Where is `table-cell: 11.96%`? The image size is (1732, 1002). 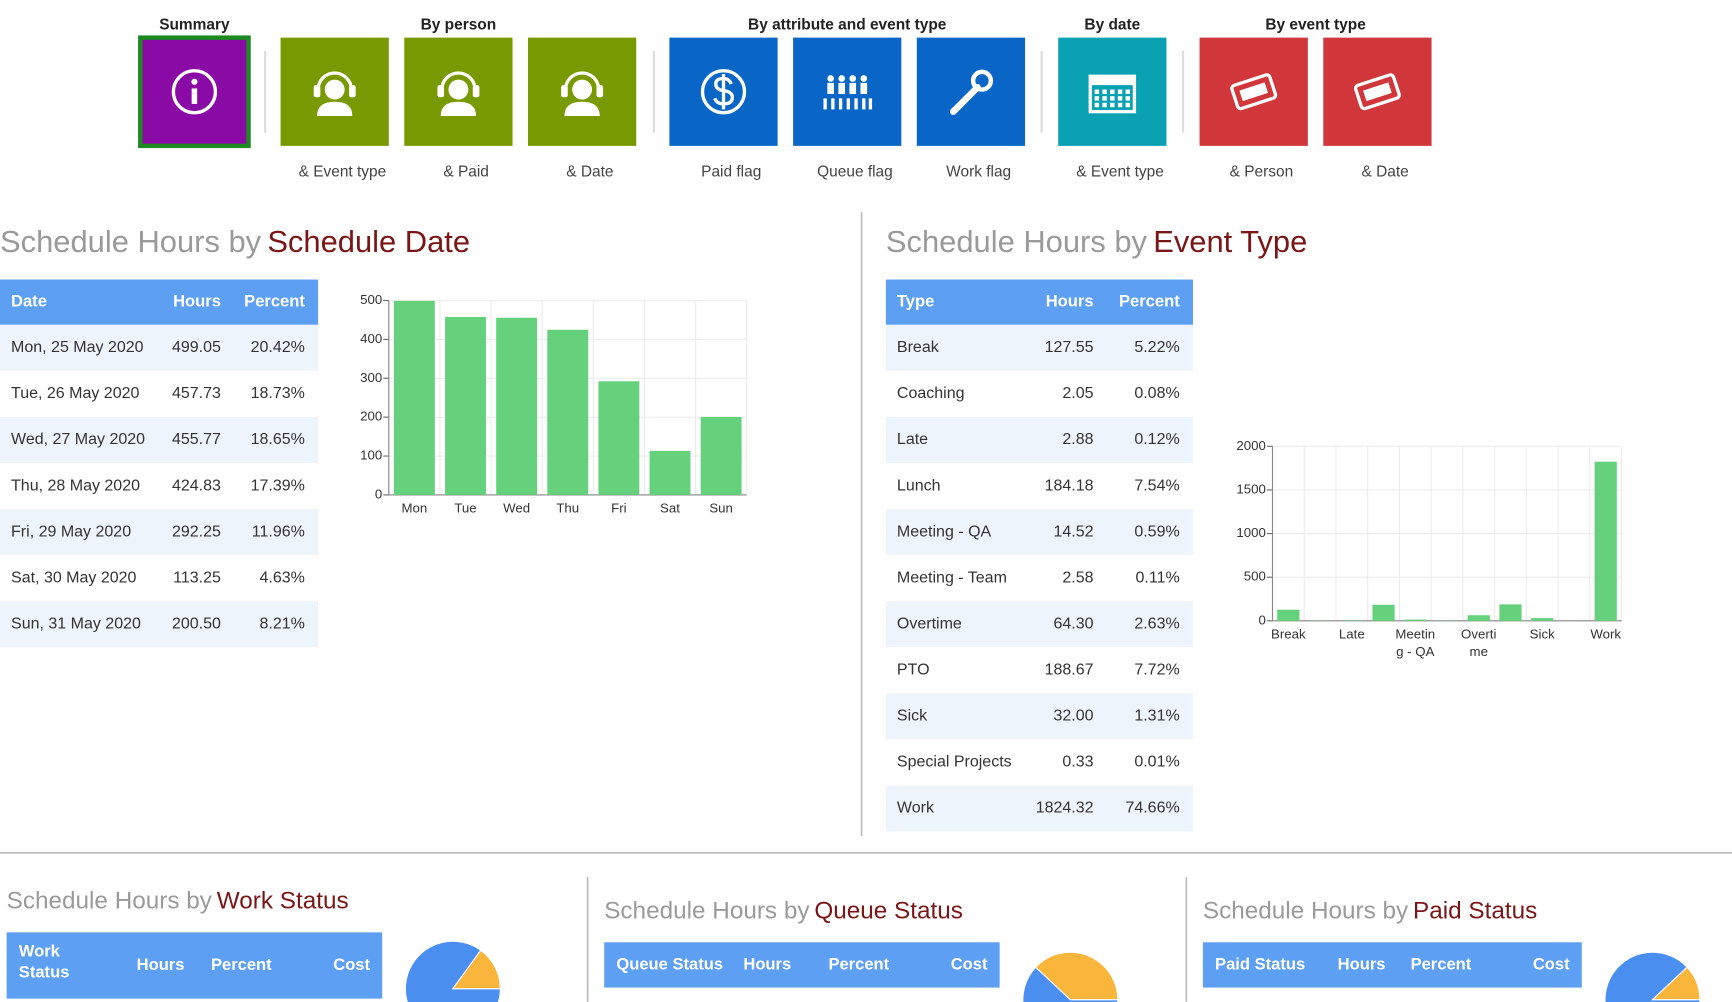 table-cell: 11.96% is located at coordinates (278, 531).